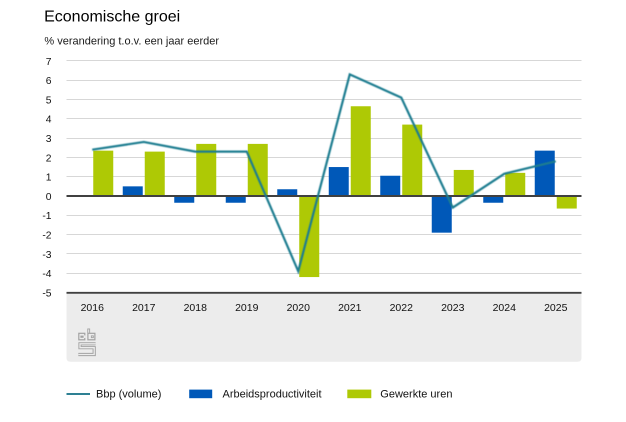 The width and height of the screenshot is (626, 422). I want to click on svg-text: 2023, so click(453, 308).